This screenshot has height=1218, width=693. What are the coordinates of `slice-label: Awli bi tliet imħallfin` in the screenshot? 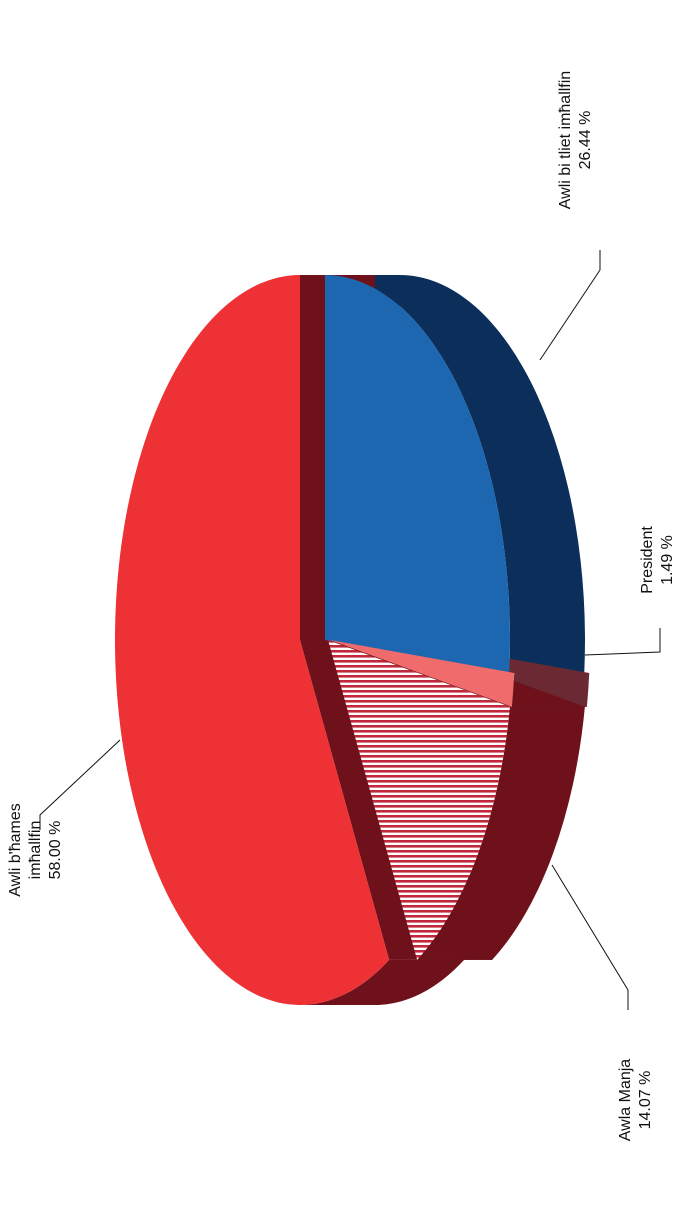 It's located at (565, 140).